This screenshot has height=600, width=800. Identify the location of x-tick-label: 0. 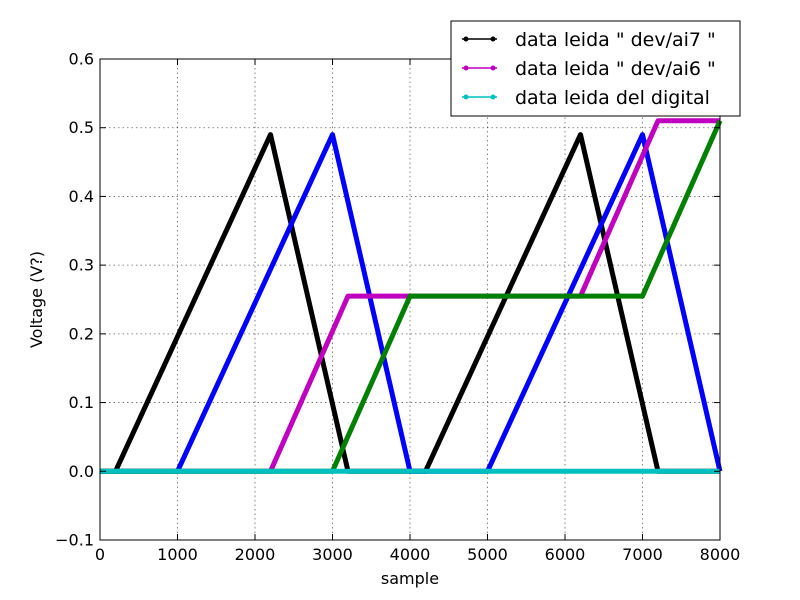
(100, 554).